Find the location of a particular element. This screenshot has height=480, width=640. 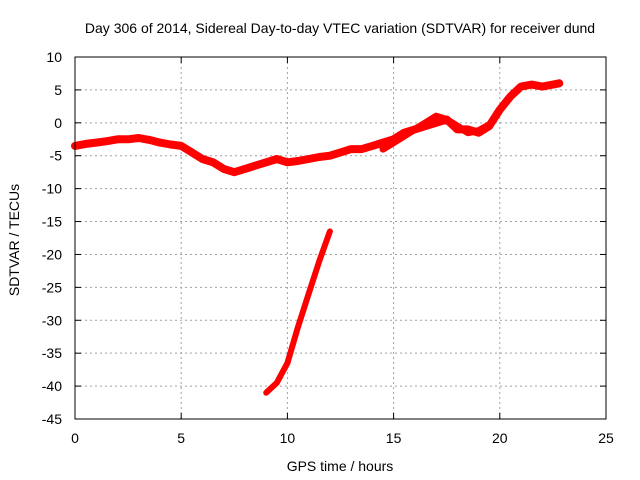

x-axis-label: GPS time / hours is located at coordinates (340, 466).